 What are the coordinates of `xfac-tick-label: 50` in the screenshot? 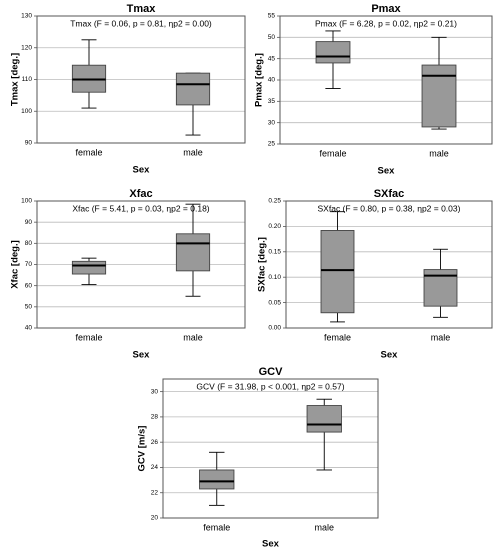 It's located at (29, 307).